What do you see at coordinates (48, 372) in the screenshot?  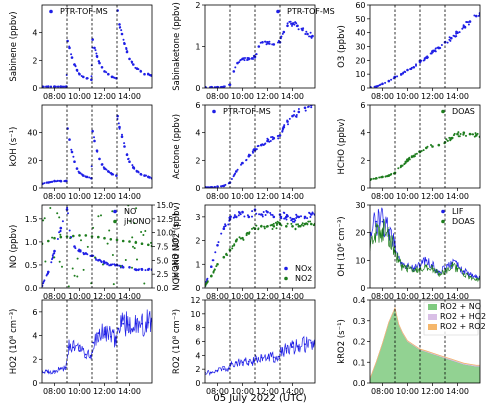 I see `series-ho2-point` at bounding box center [48, 372].